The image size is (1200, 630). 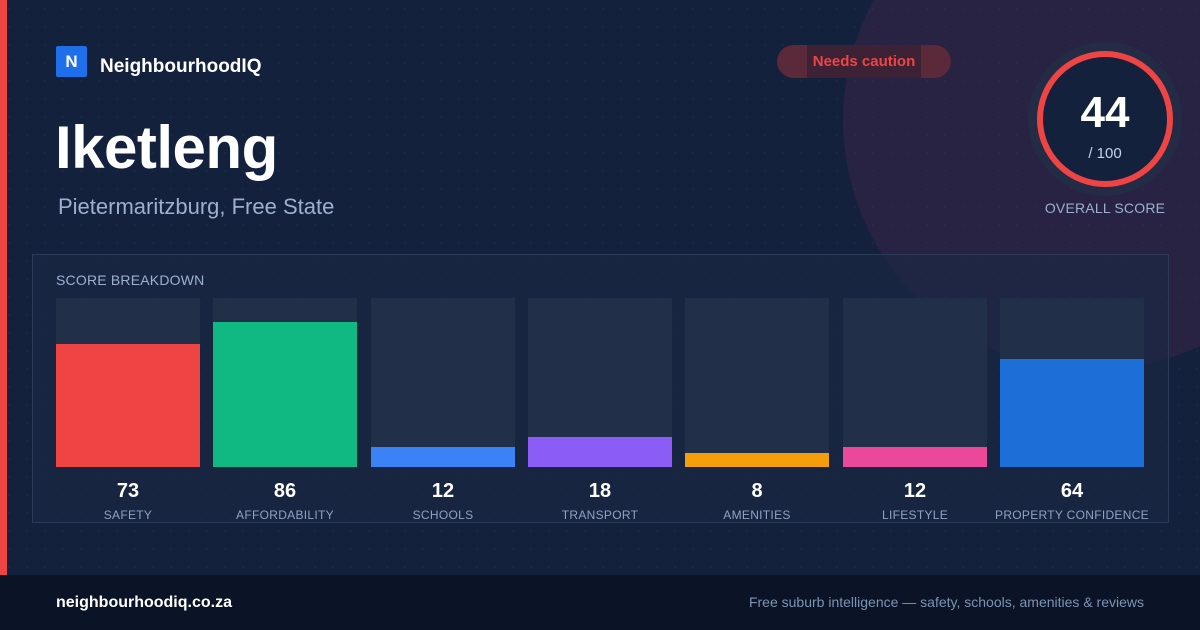 What do you see at coordinates (166, 147) in the screenshot?
I see `suburb-title: Iketleng` at bounding box center [166, 147].